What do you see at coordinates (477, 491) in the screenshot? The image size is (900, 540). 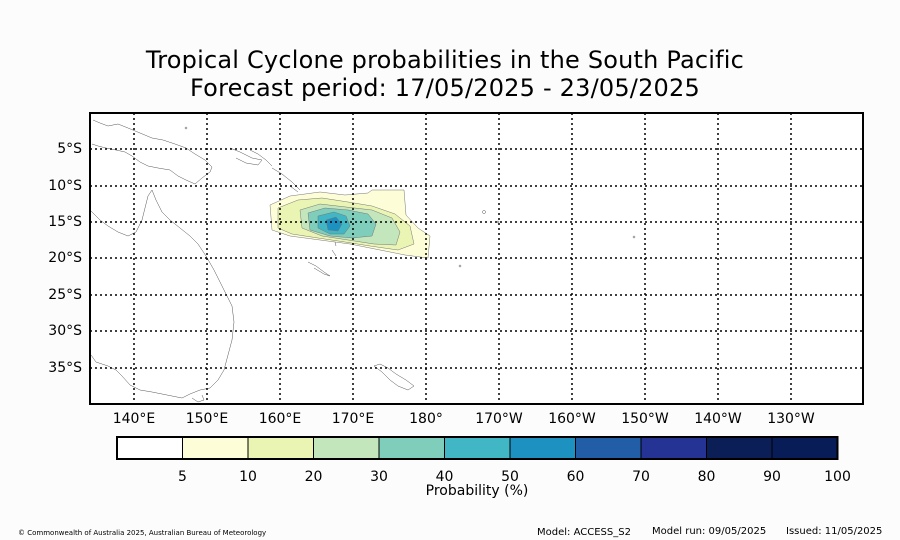 I see `colorbar-title: Probability (%)` at bounding box center [477, 491].